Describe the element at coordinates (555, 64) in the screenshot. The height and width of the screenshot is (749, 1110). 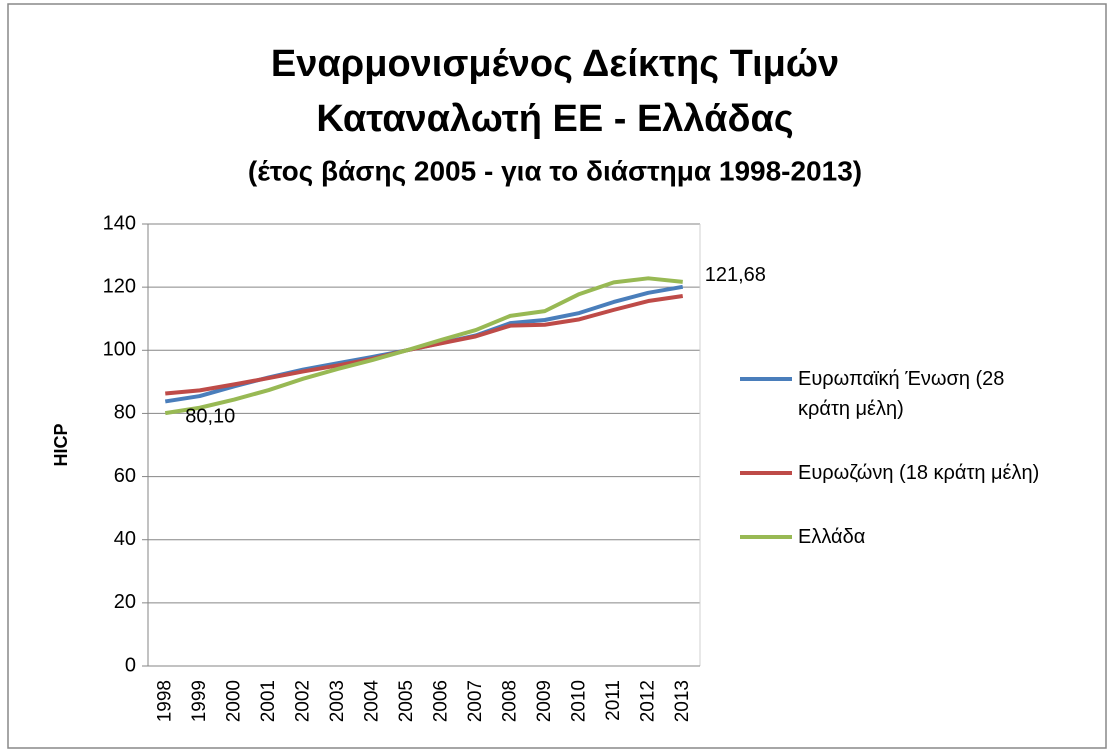
I see `chart-title: Εναρμονισμένος Δείκτης Τιμών` at that location.